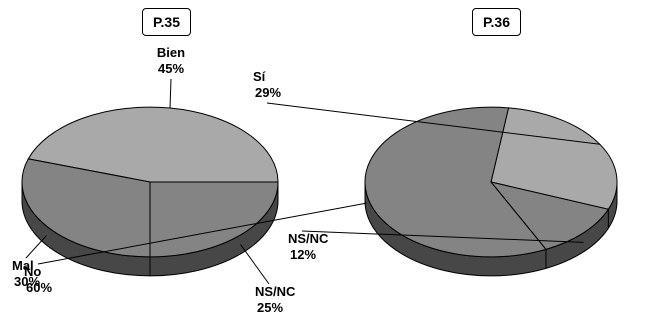 The height and width of the screenshot is (329, 666). I want to click on slice-value-label: 12%, so click(303, 254).